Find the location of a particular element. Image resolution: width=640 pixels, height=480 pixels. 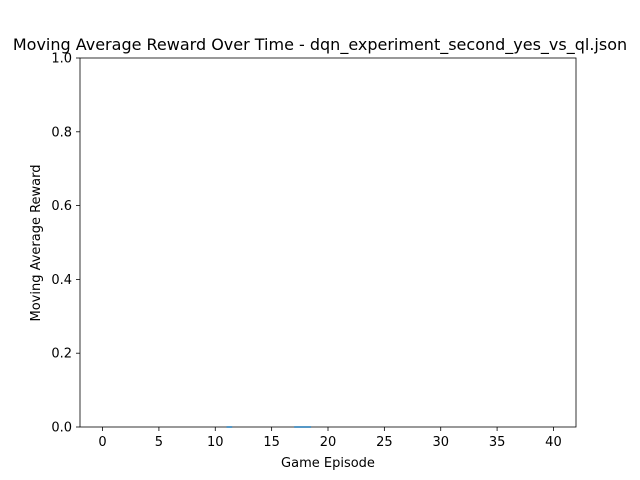

x-axis-label: Game Episode is located at coordinates (328, 463).